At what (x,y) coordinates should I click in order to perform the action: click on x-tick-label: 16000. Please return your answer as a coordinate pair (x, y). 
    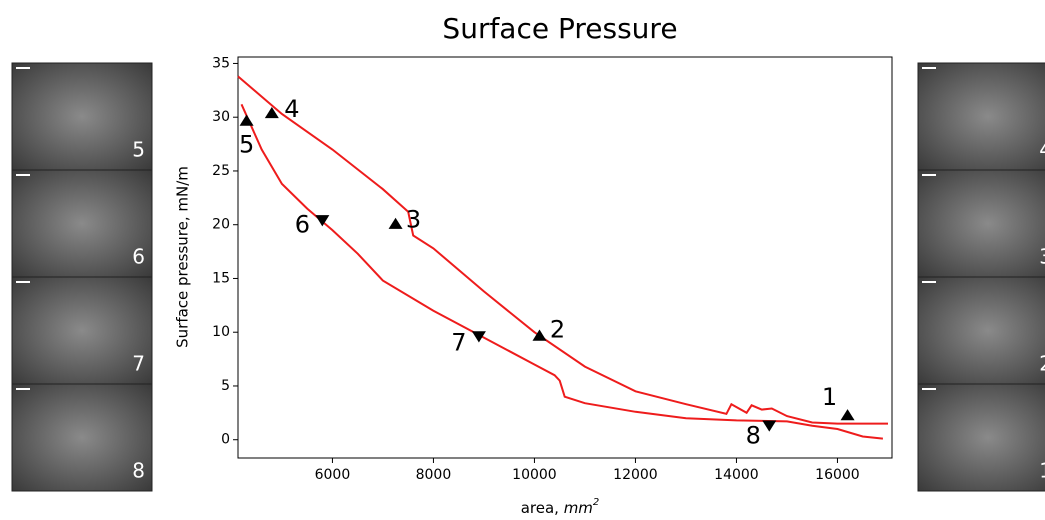
    Looking at the image, I should click on (837, 475).